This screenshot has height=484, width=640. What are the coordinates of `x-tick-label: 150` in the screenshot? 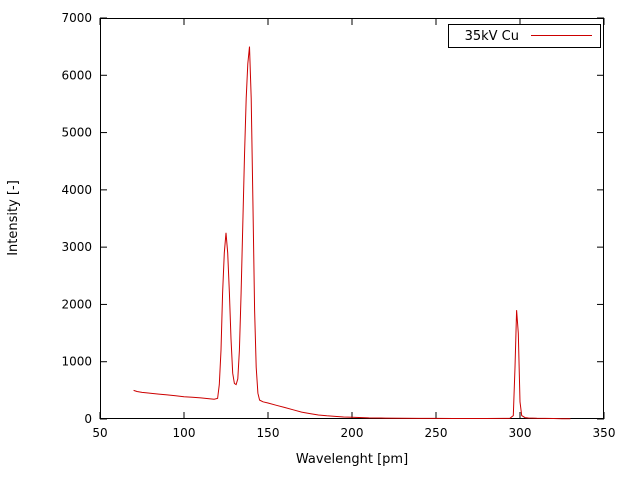 It's located at (268, 433).